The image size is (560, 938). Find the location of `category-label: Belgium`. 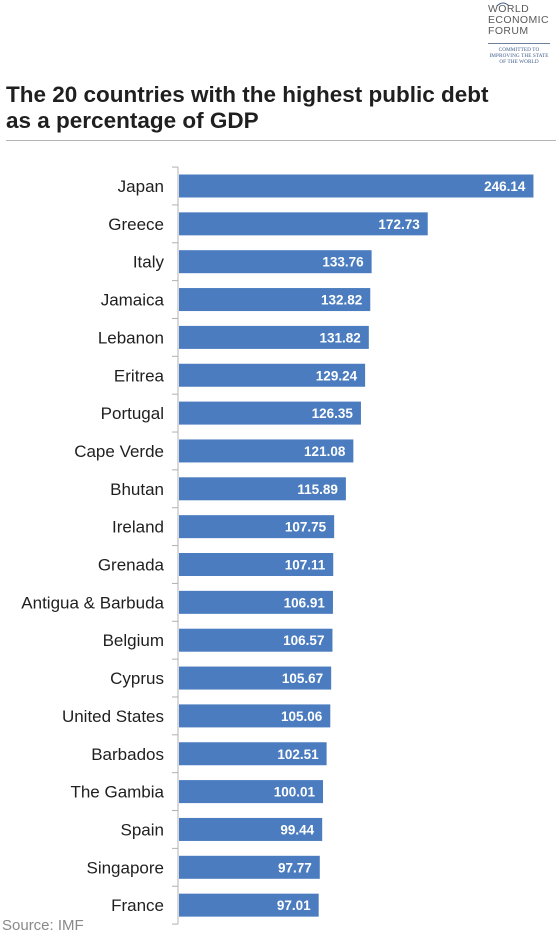

category-label: Belgium is located at coordinates (133, 640).